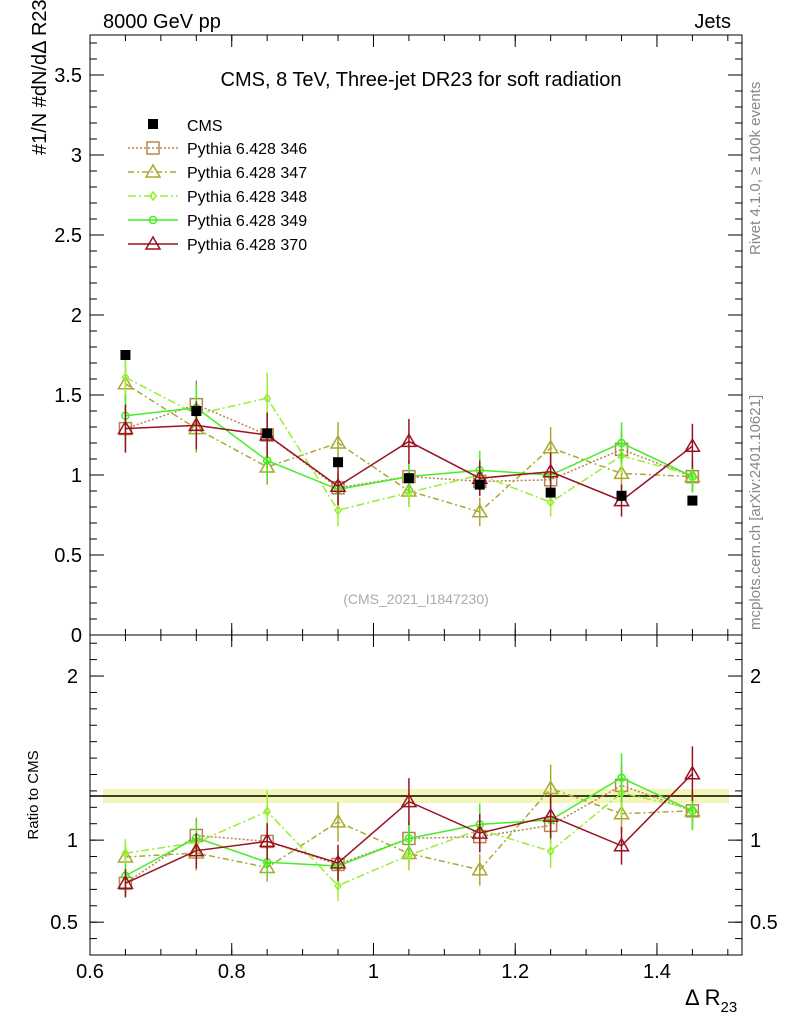 This screenshot has width=786, height=1024. I want to click on legend-series-0-marker, so click(153, 148).